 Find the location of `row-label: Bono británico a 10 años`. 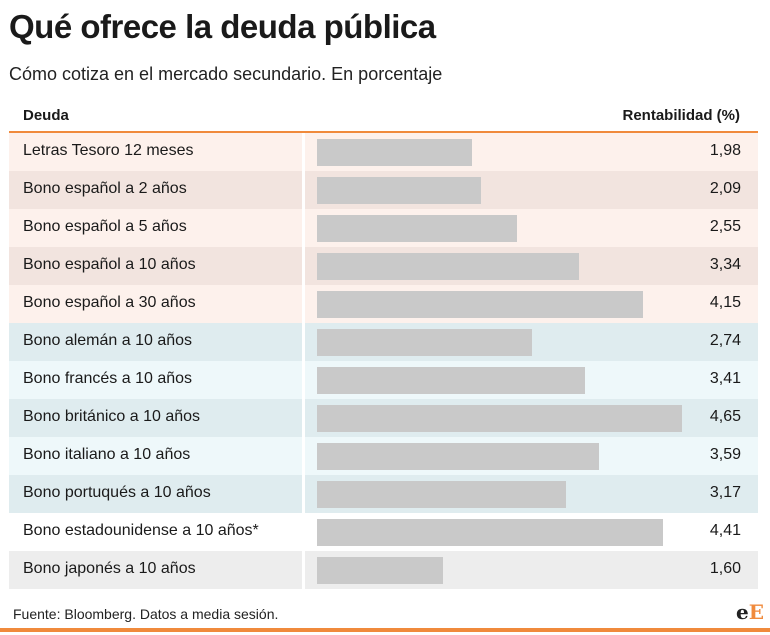

row-label: Bono británico a 10 años is located at coordinates (112, 416).